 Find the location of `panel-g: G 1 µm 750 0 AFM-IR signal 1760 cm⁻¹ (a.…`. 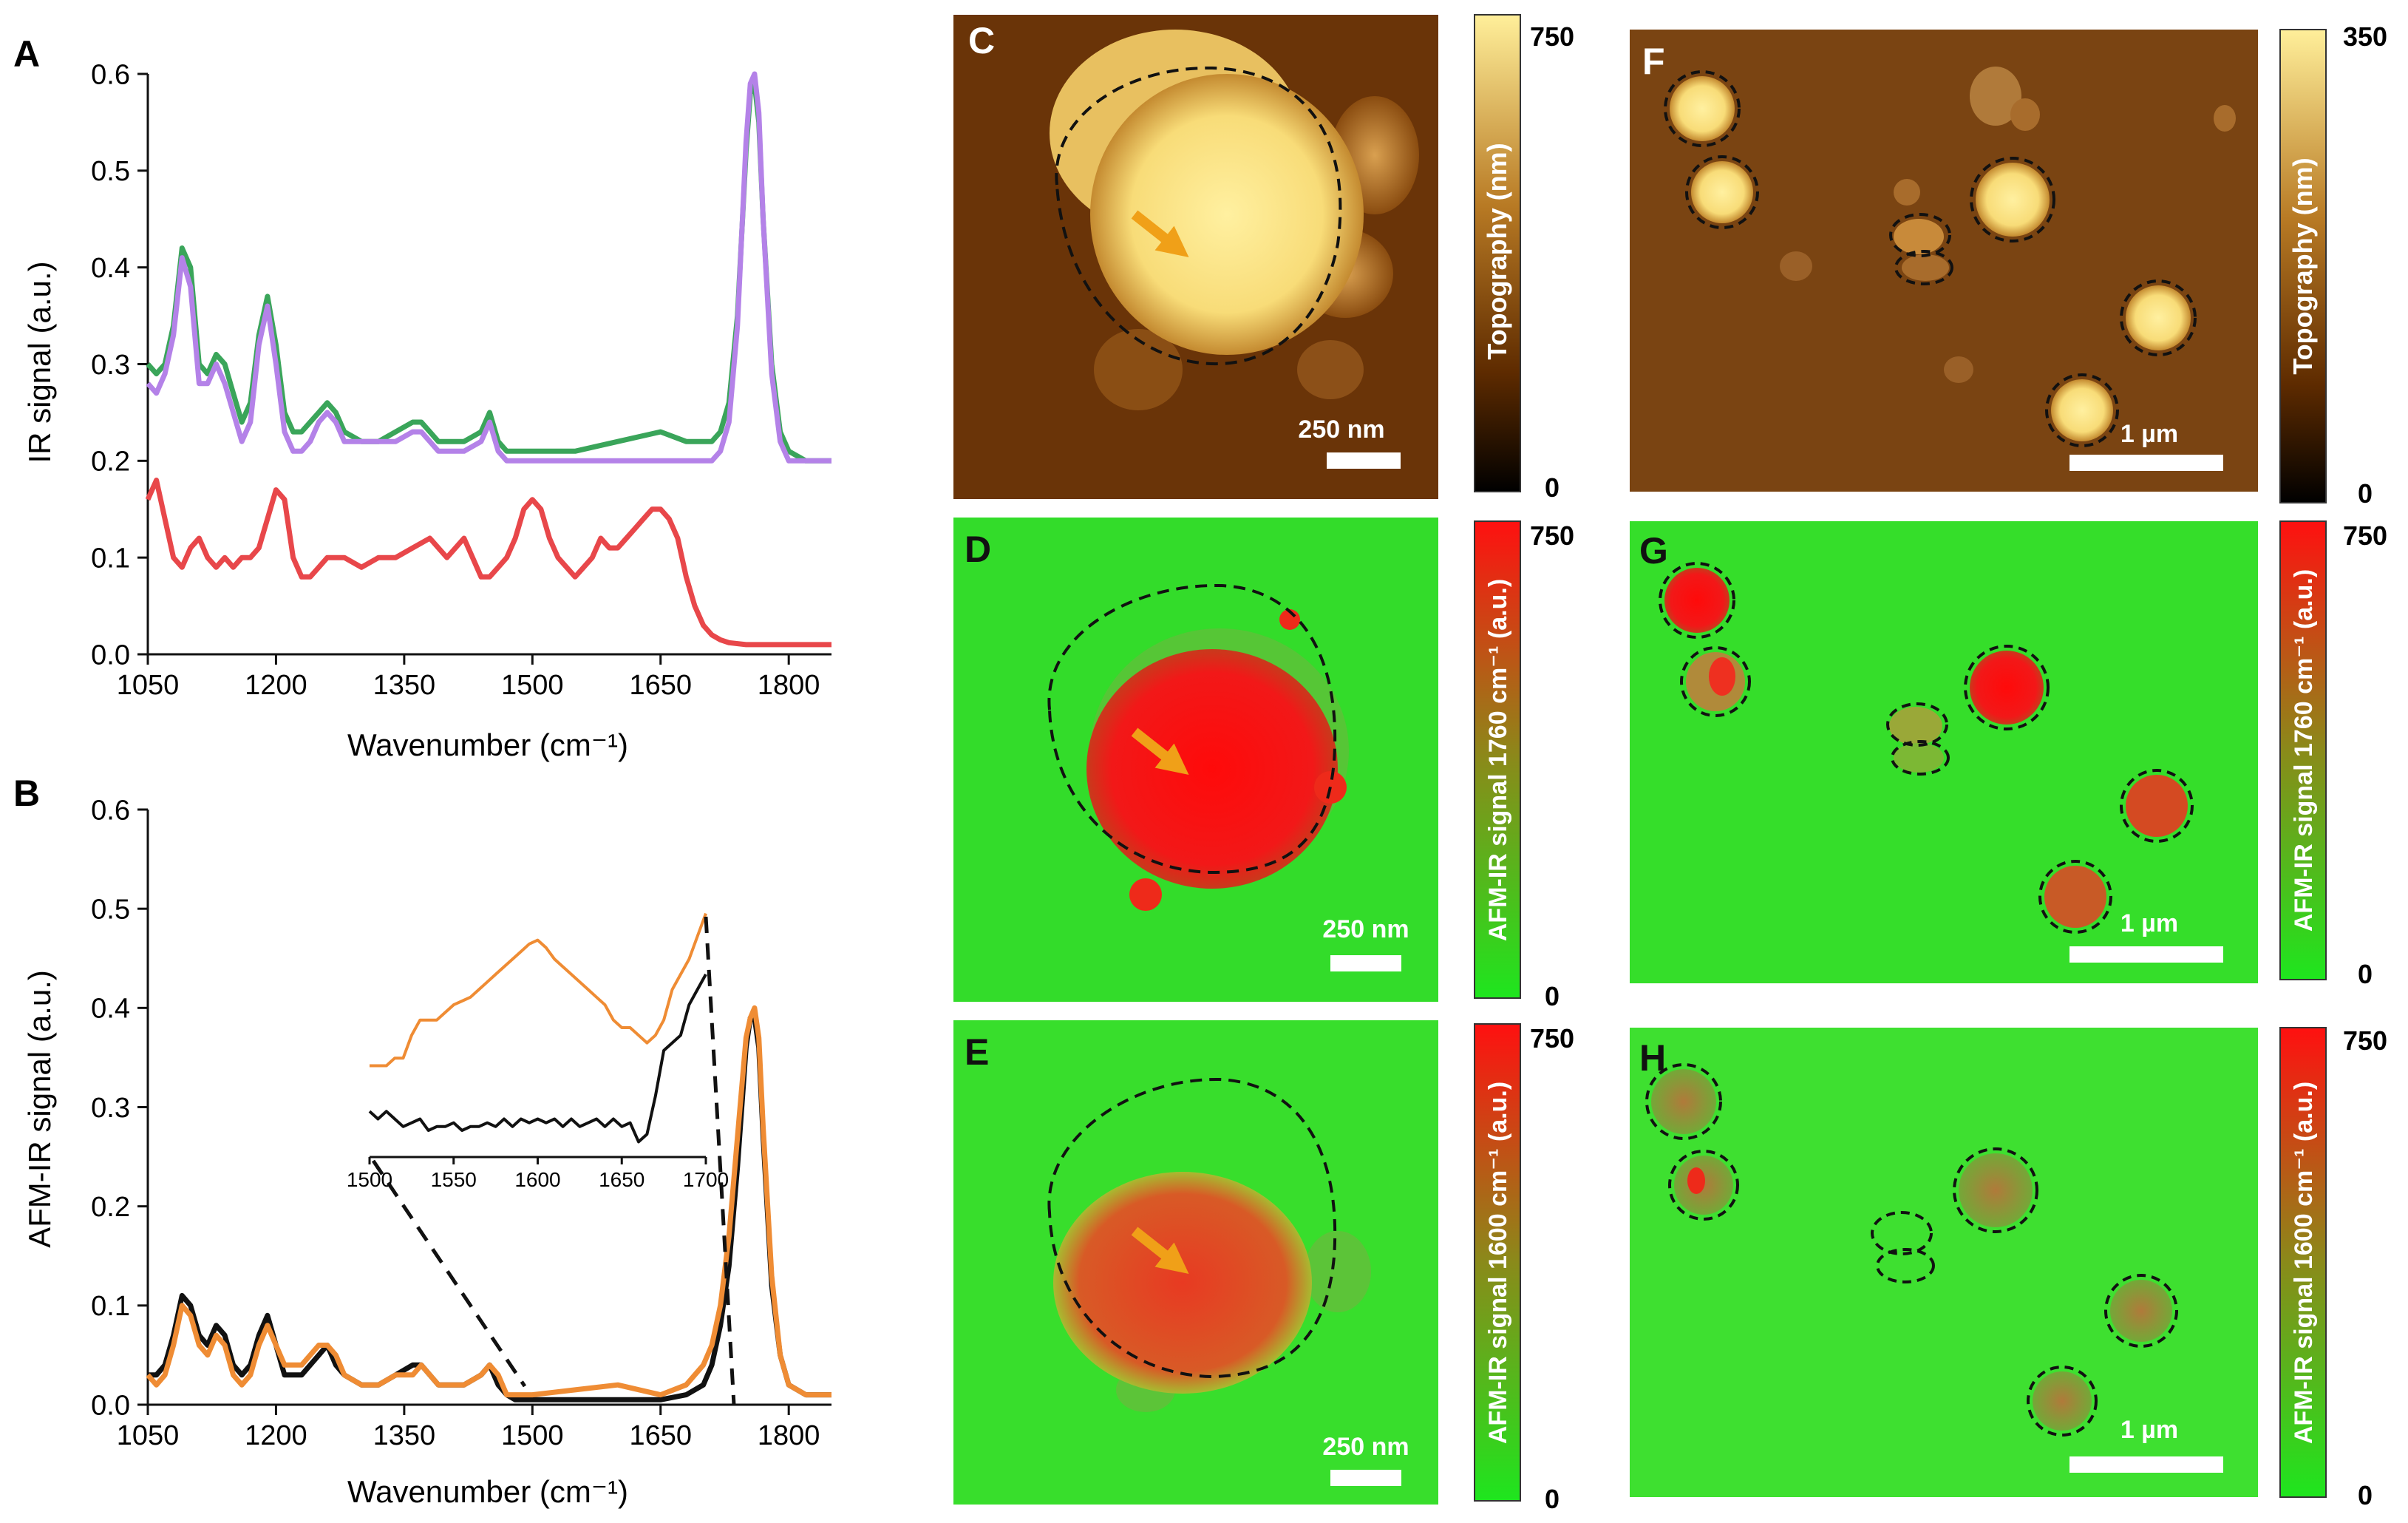

panel-g: G 1 µm 750 0 AFM-IR signal 1760 cm⁻¹ (a.… is located at coordinates (2008, 754).